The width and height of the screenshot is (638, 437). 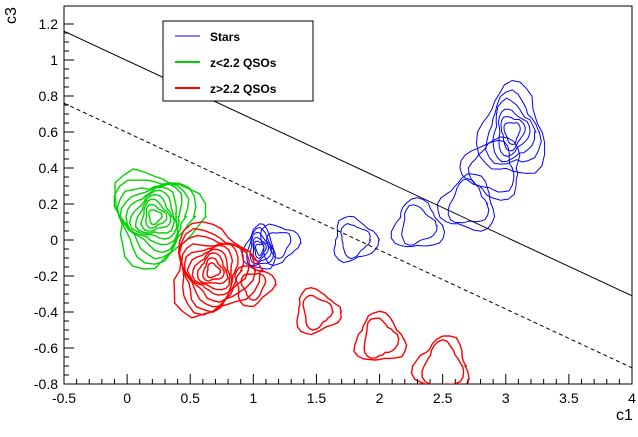 I want to click on x-axis-title: c1, so click(x=624, y=415).